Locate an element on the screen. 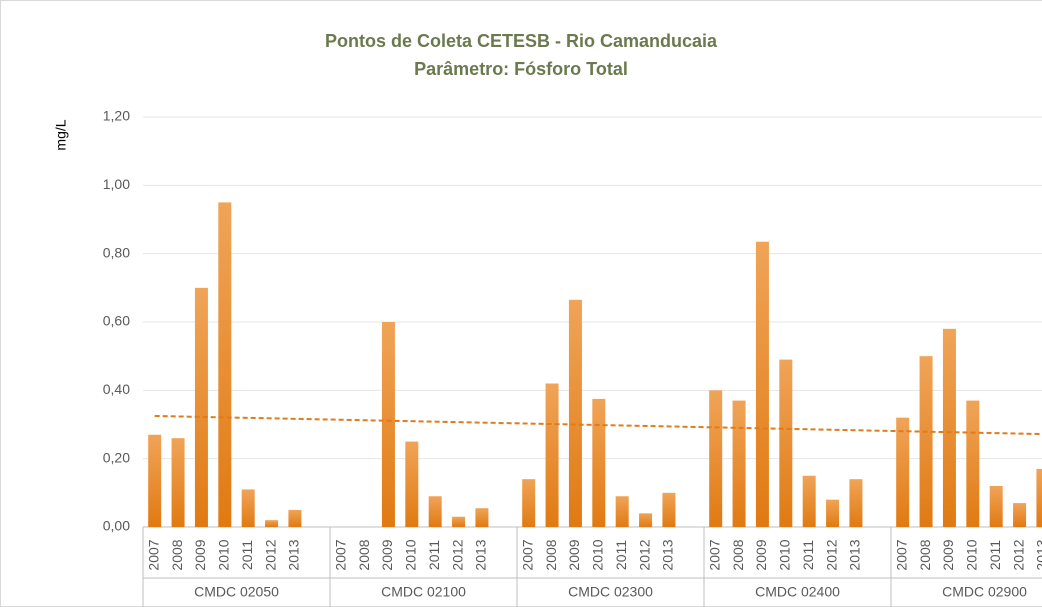 Image resolution: width=1042 pixels, height=607 pixels. y-tick-label: 0,80 is located at coordinates (116, 252).